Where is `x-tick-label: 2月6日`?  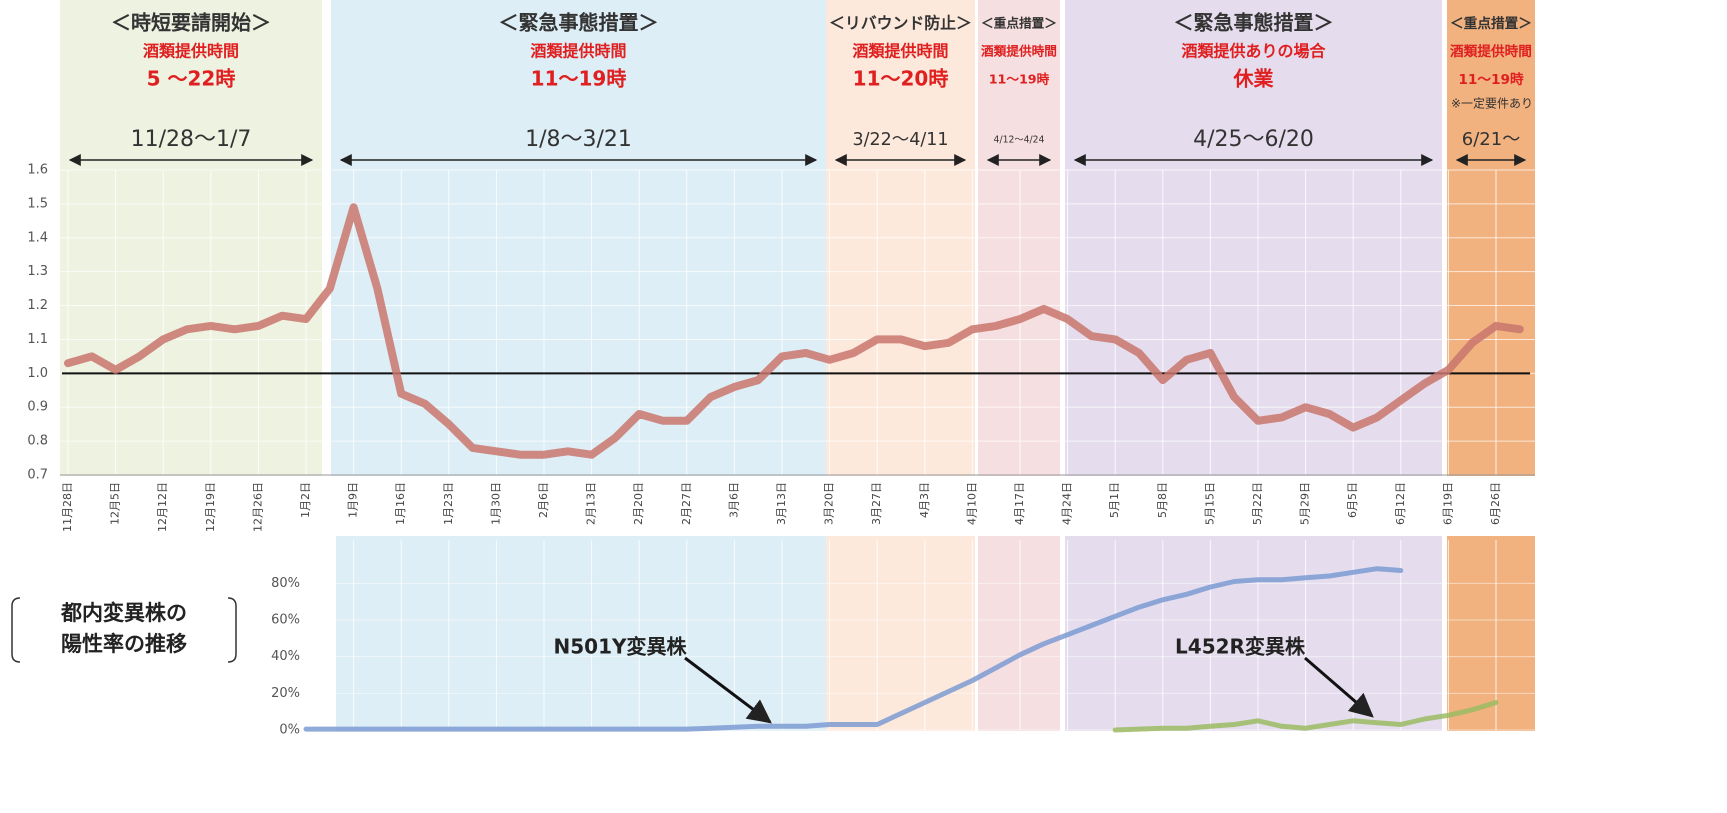 x-tick-label: 2月6日 is located at coordinates (543, 500).